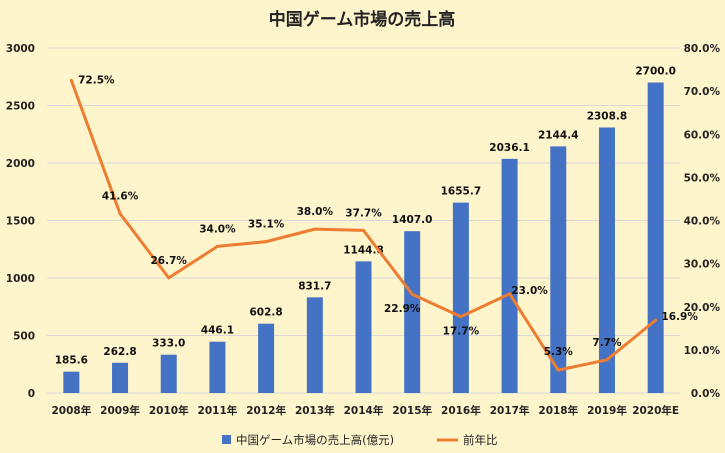 The image size is (725, 453). What do you see at coordinates (120, 197) in the screenshot?
I see `line-data-label: 41.6%` at bounding box center [120, 197].